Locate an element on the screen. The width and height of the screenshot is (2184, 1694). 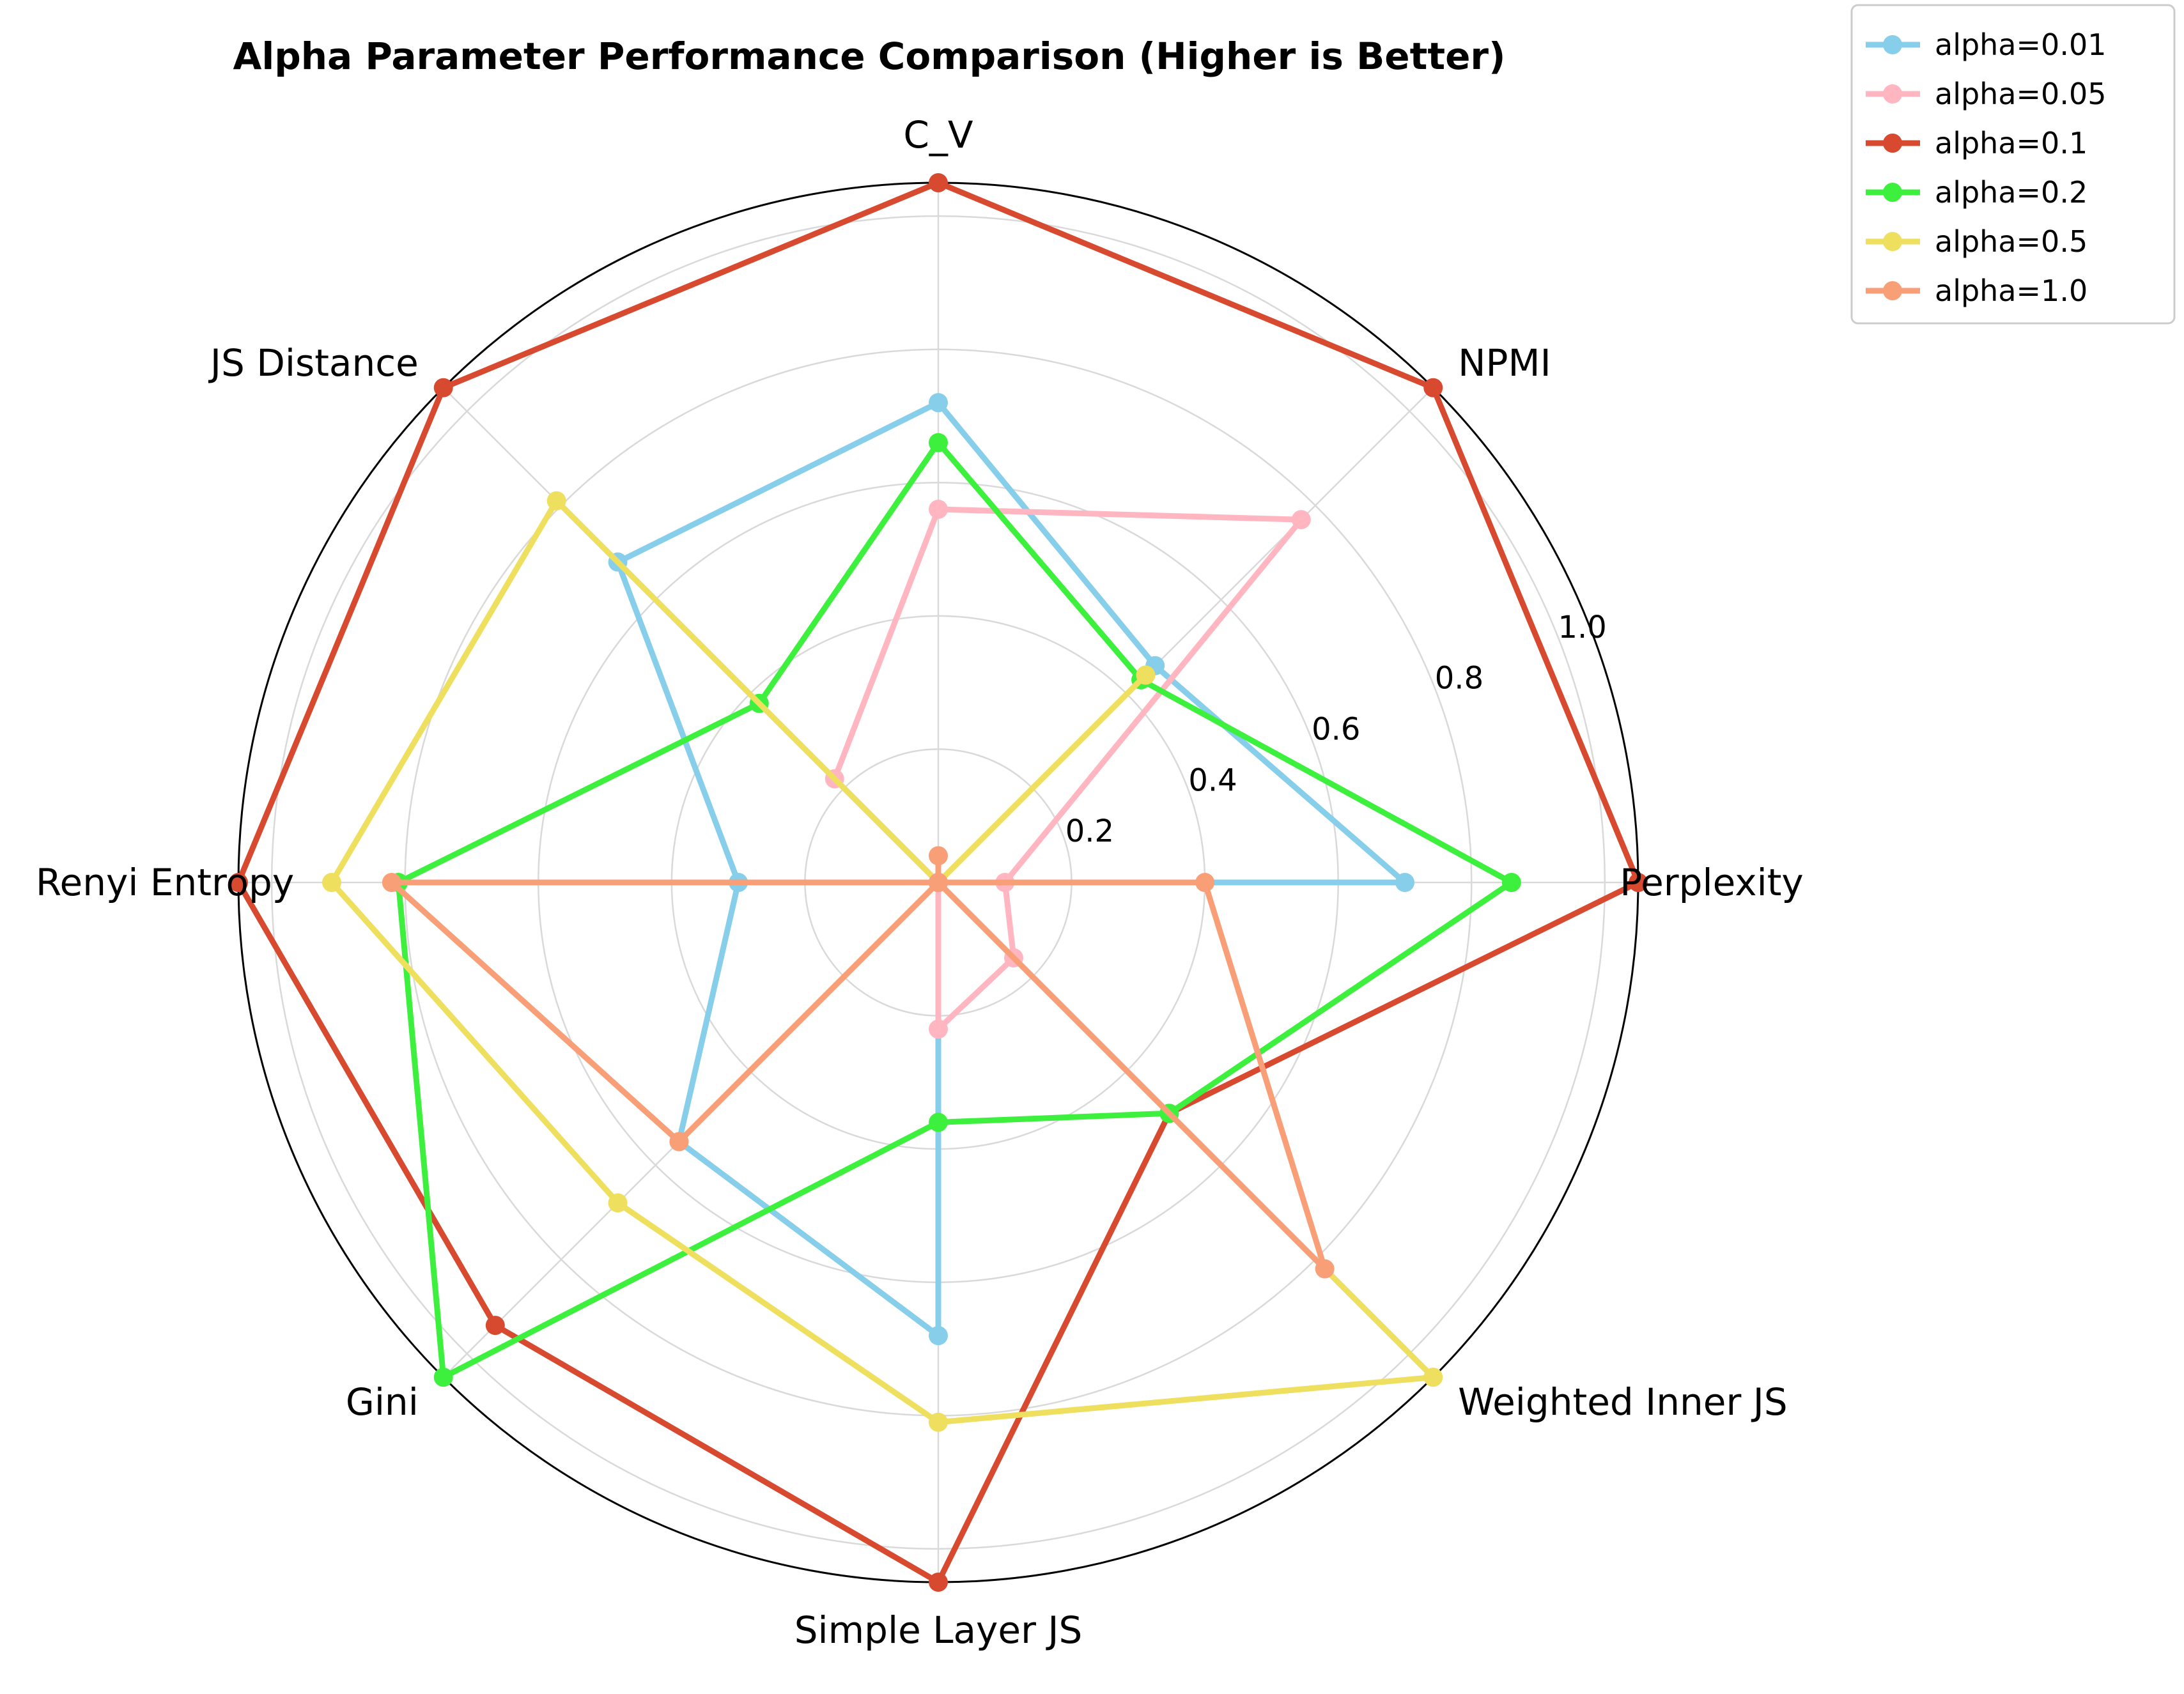
axis-label-js-distance: JS Distance is located at coordinates (313, 363).